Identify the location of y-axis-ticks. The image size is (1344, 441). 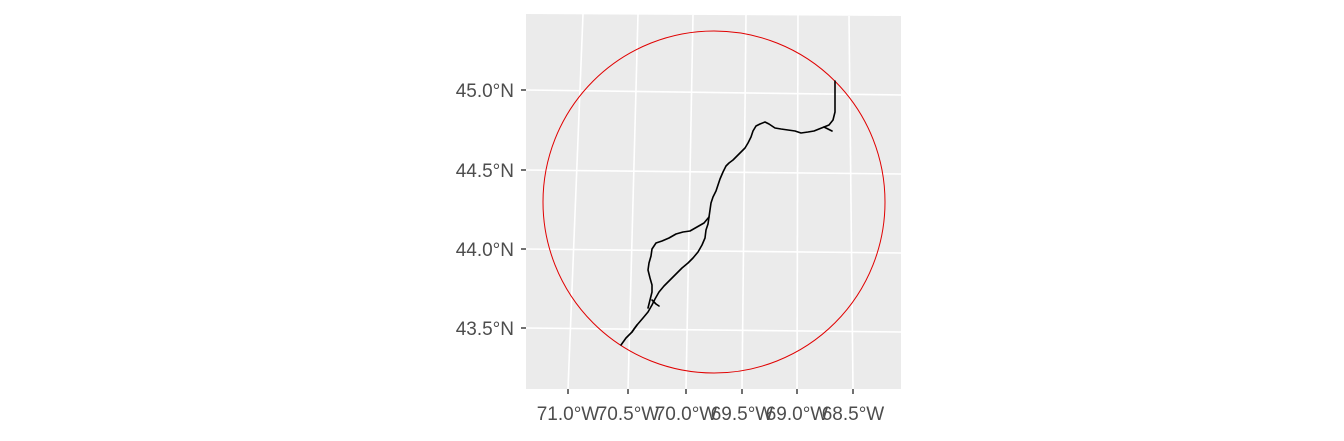
(523, 209).